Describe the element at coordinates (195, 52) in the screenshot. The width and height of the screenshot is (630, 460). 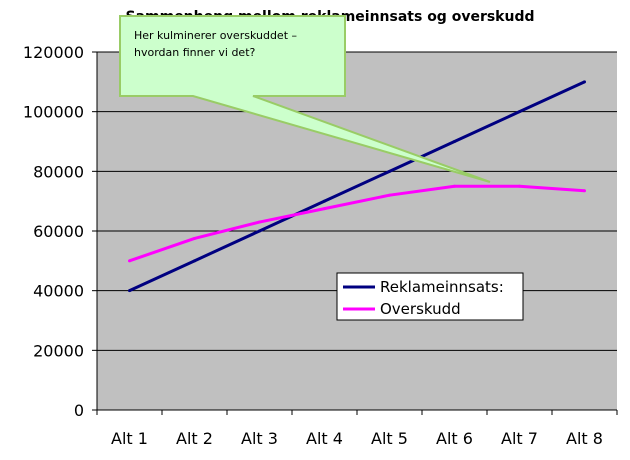
I see `callout-text-line2: hvordan finner vi det?` at that location.